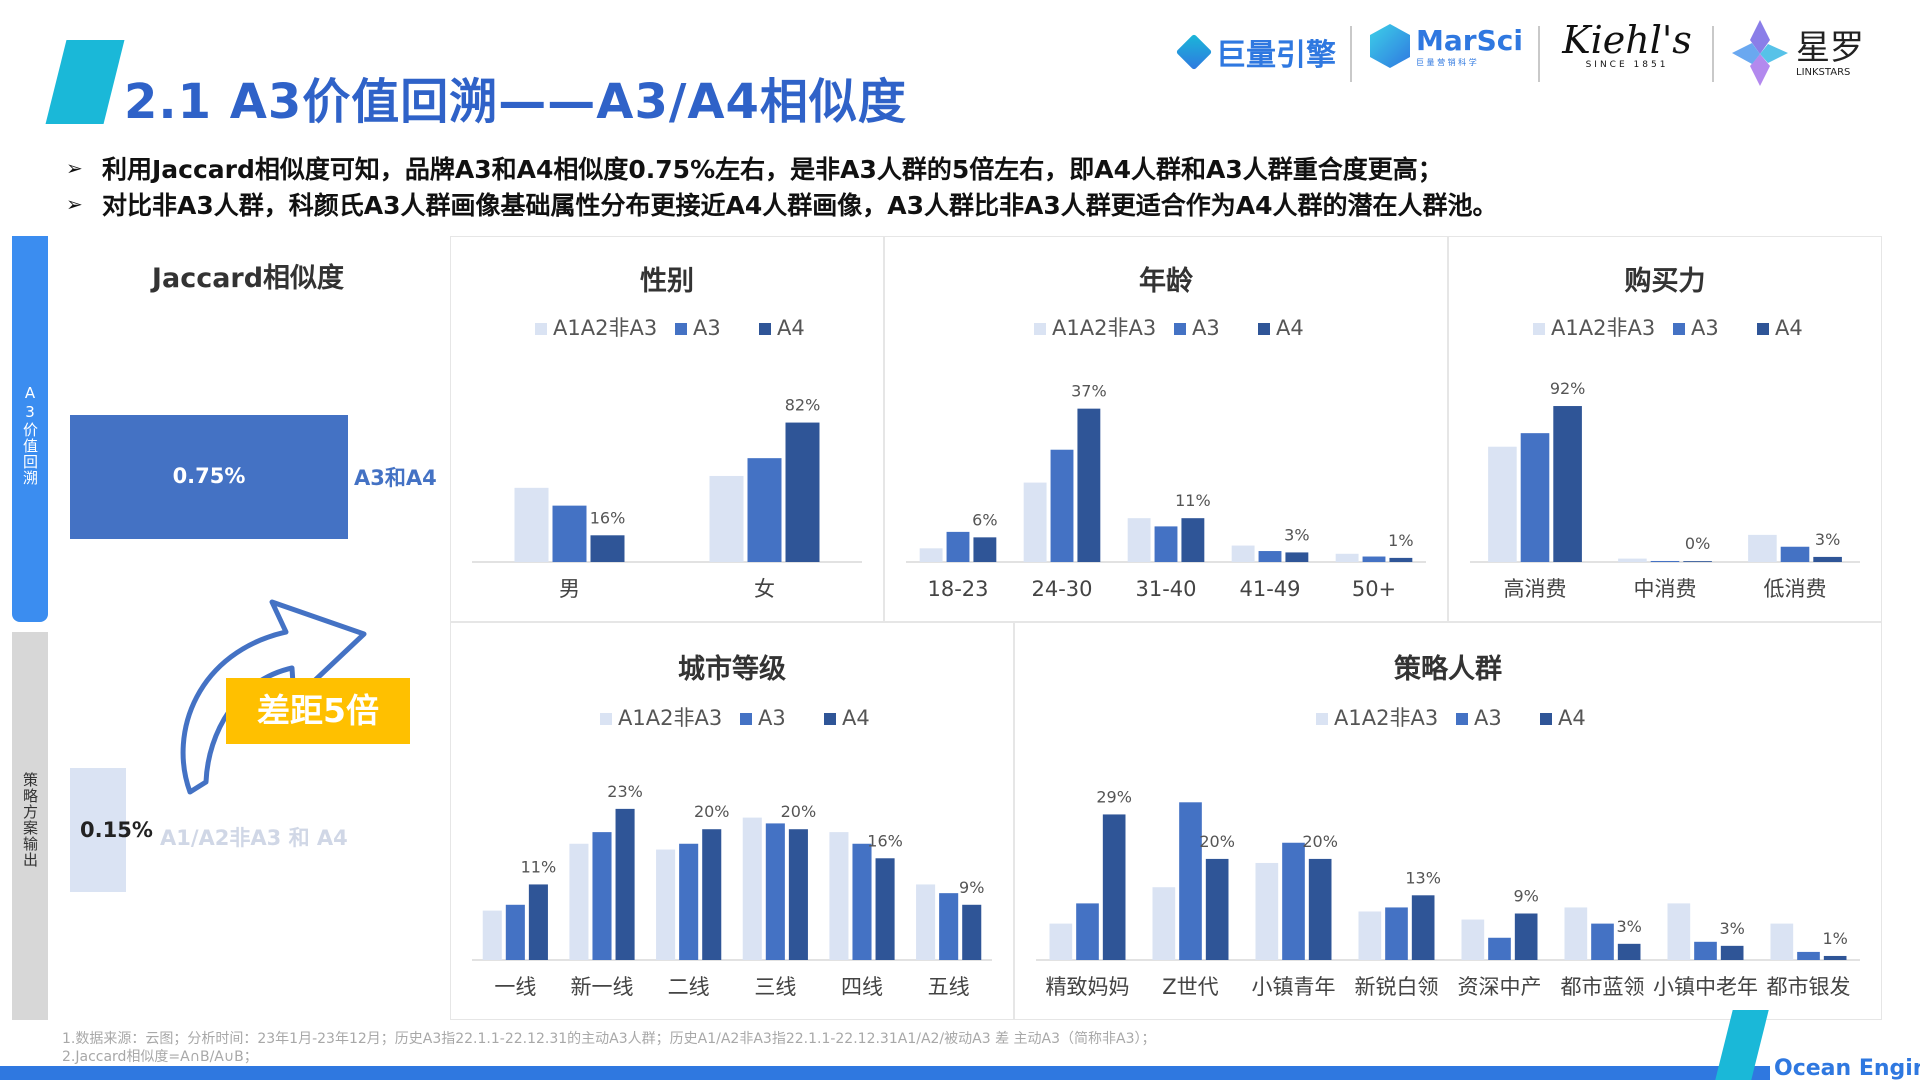  I want to click on category-label: 男, so click(569, 589).